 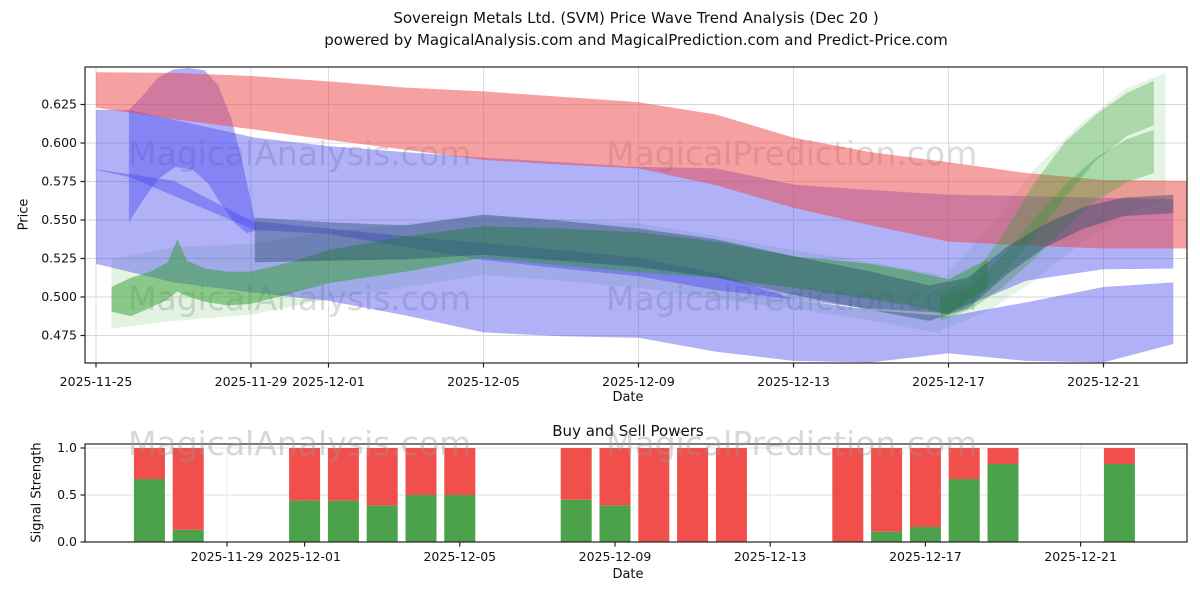 What do you see at coordinates (549, 271) in the screenshot?
I see `green-main-band` at bounding box center [549, 271].